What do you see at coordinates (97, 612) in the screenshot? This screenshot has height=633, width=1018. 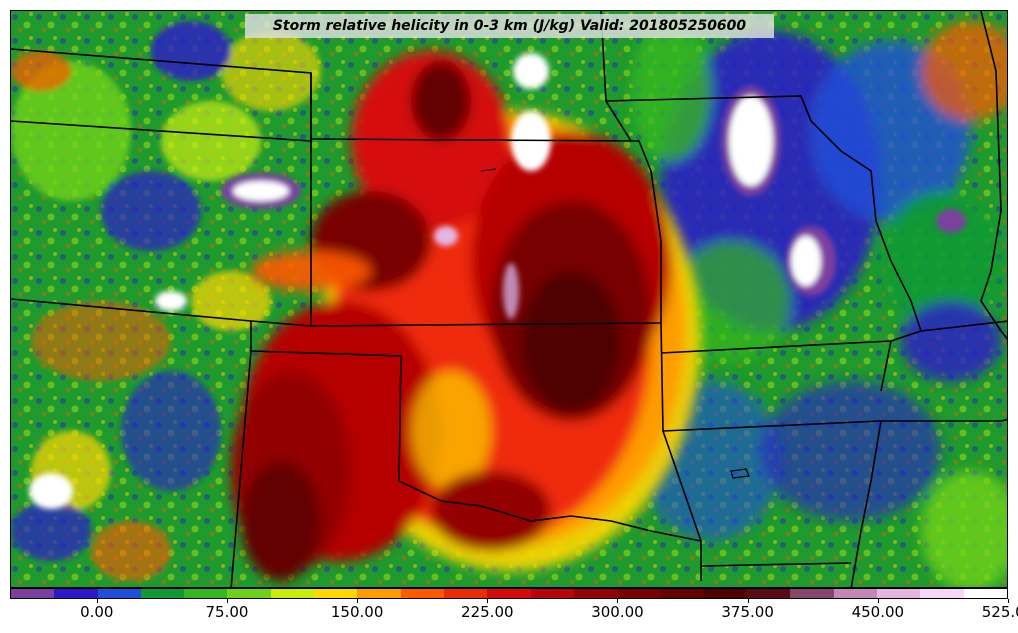 I see `colorbar-tick-label: 0.00` at bounding box center [97, 612].